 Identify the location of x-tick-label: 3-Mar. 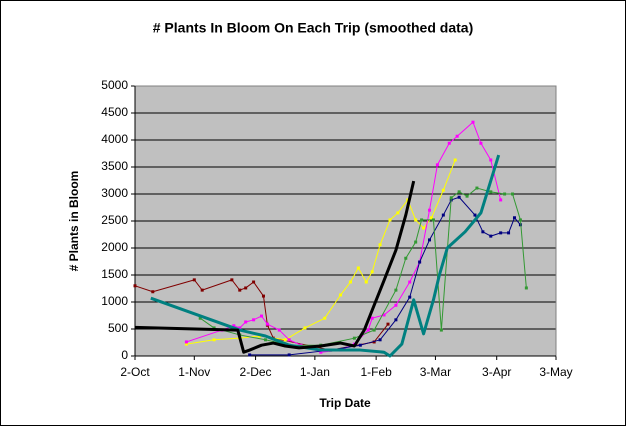
(435, 372).